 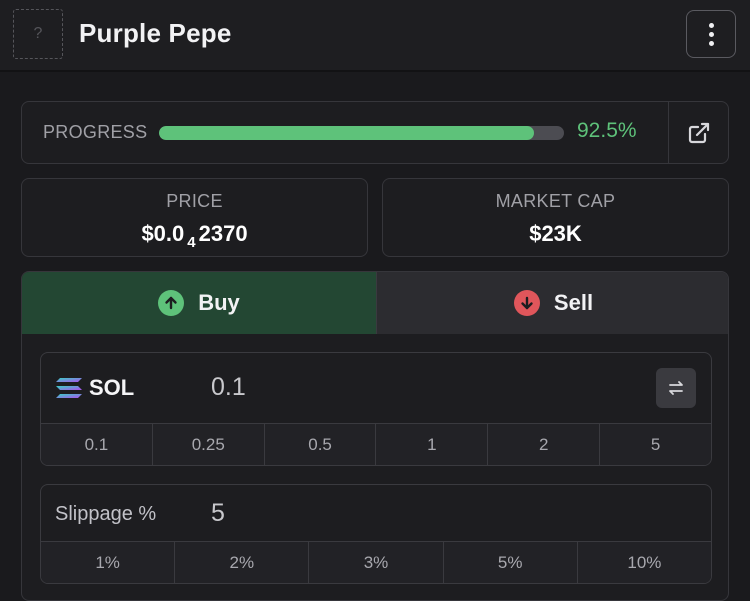 I want to click on tab-sell-label: Sell, so click(x=573, y=302).